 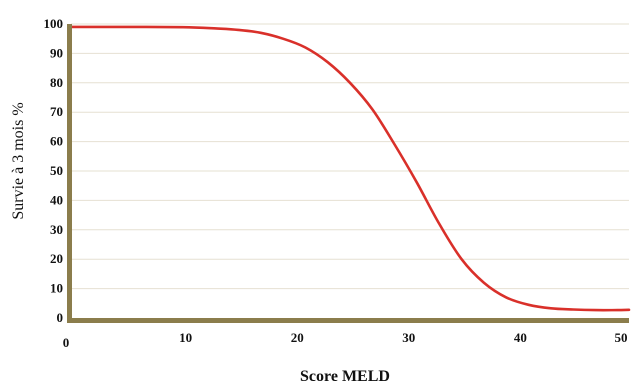 I want to click on y-tick-label-0: 0, so click(x=60, y=317).